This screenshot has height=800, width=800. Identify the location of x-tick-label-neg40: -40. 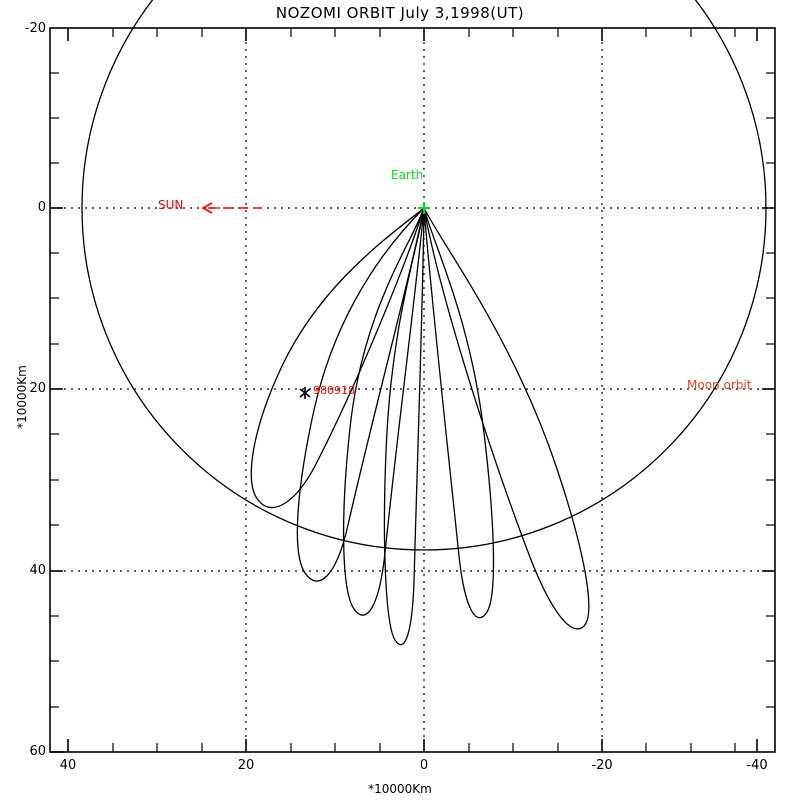
(757, 765).